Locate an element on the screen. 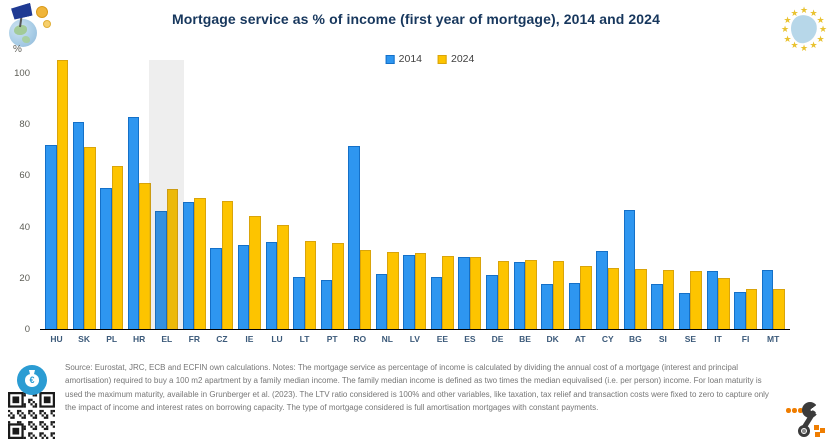  x-label-DE: DE is located at coordinates (497, 339).